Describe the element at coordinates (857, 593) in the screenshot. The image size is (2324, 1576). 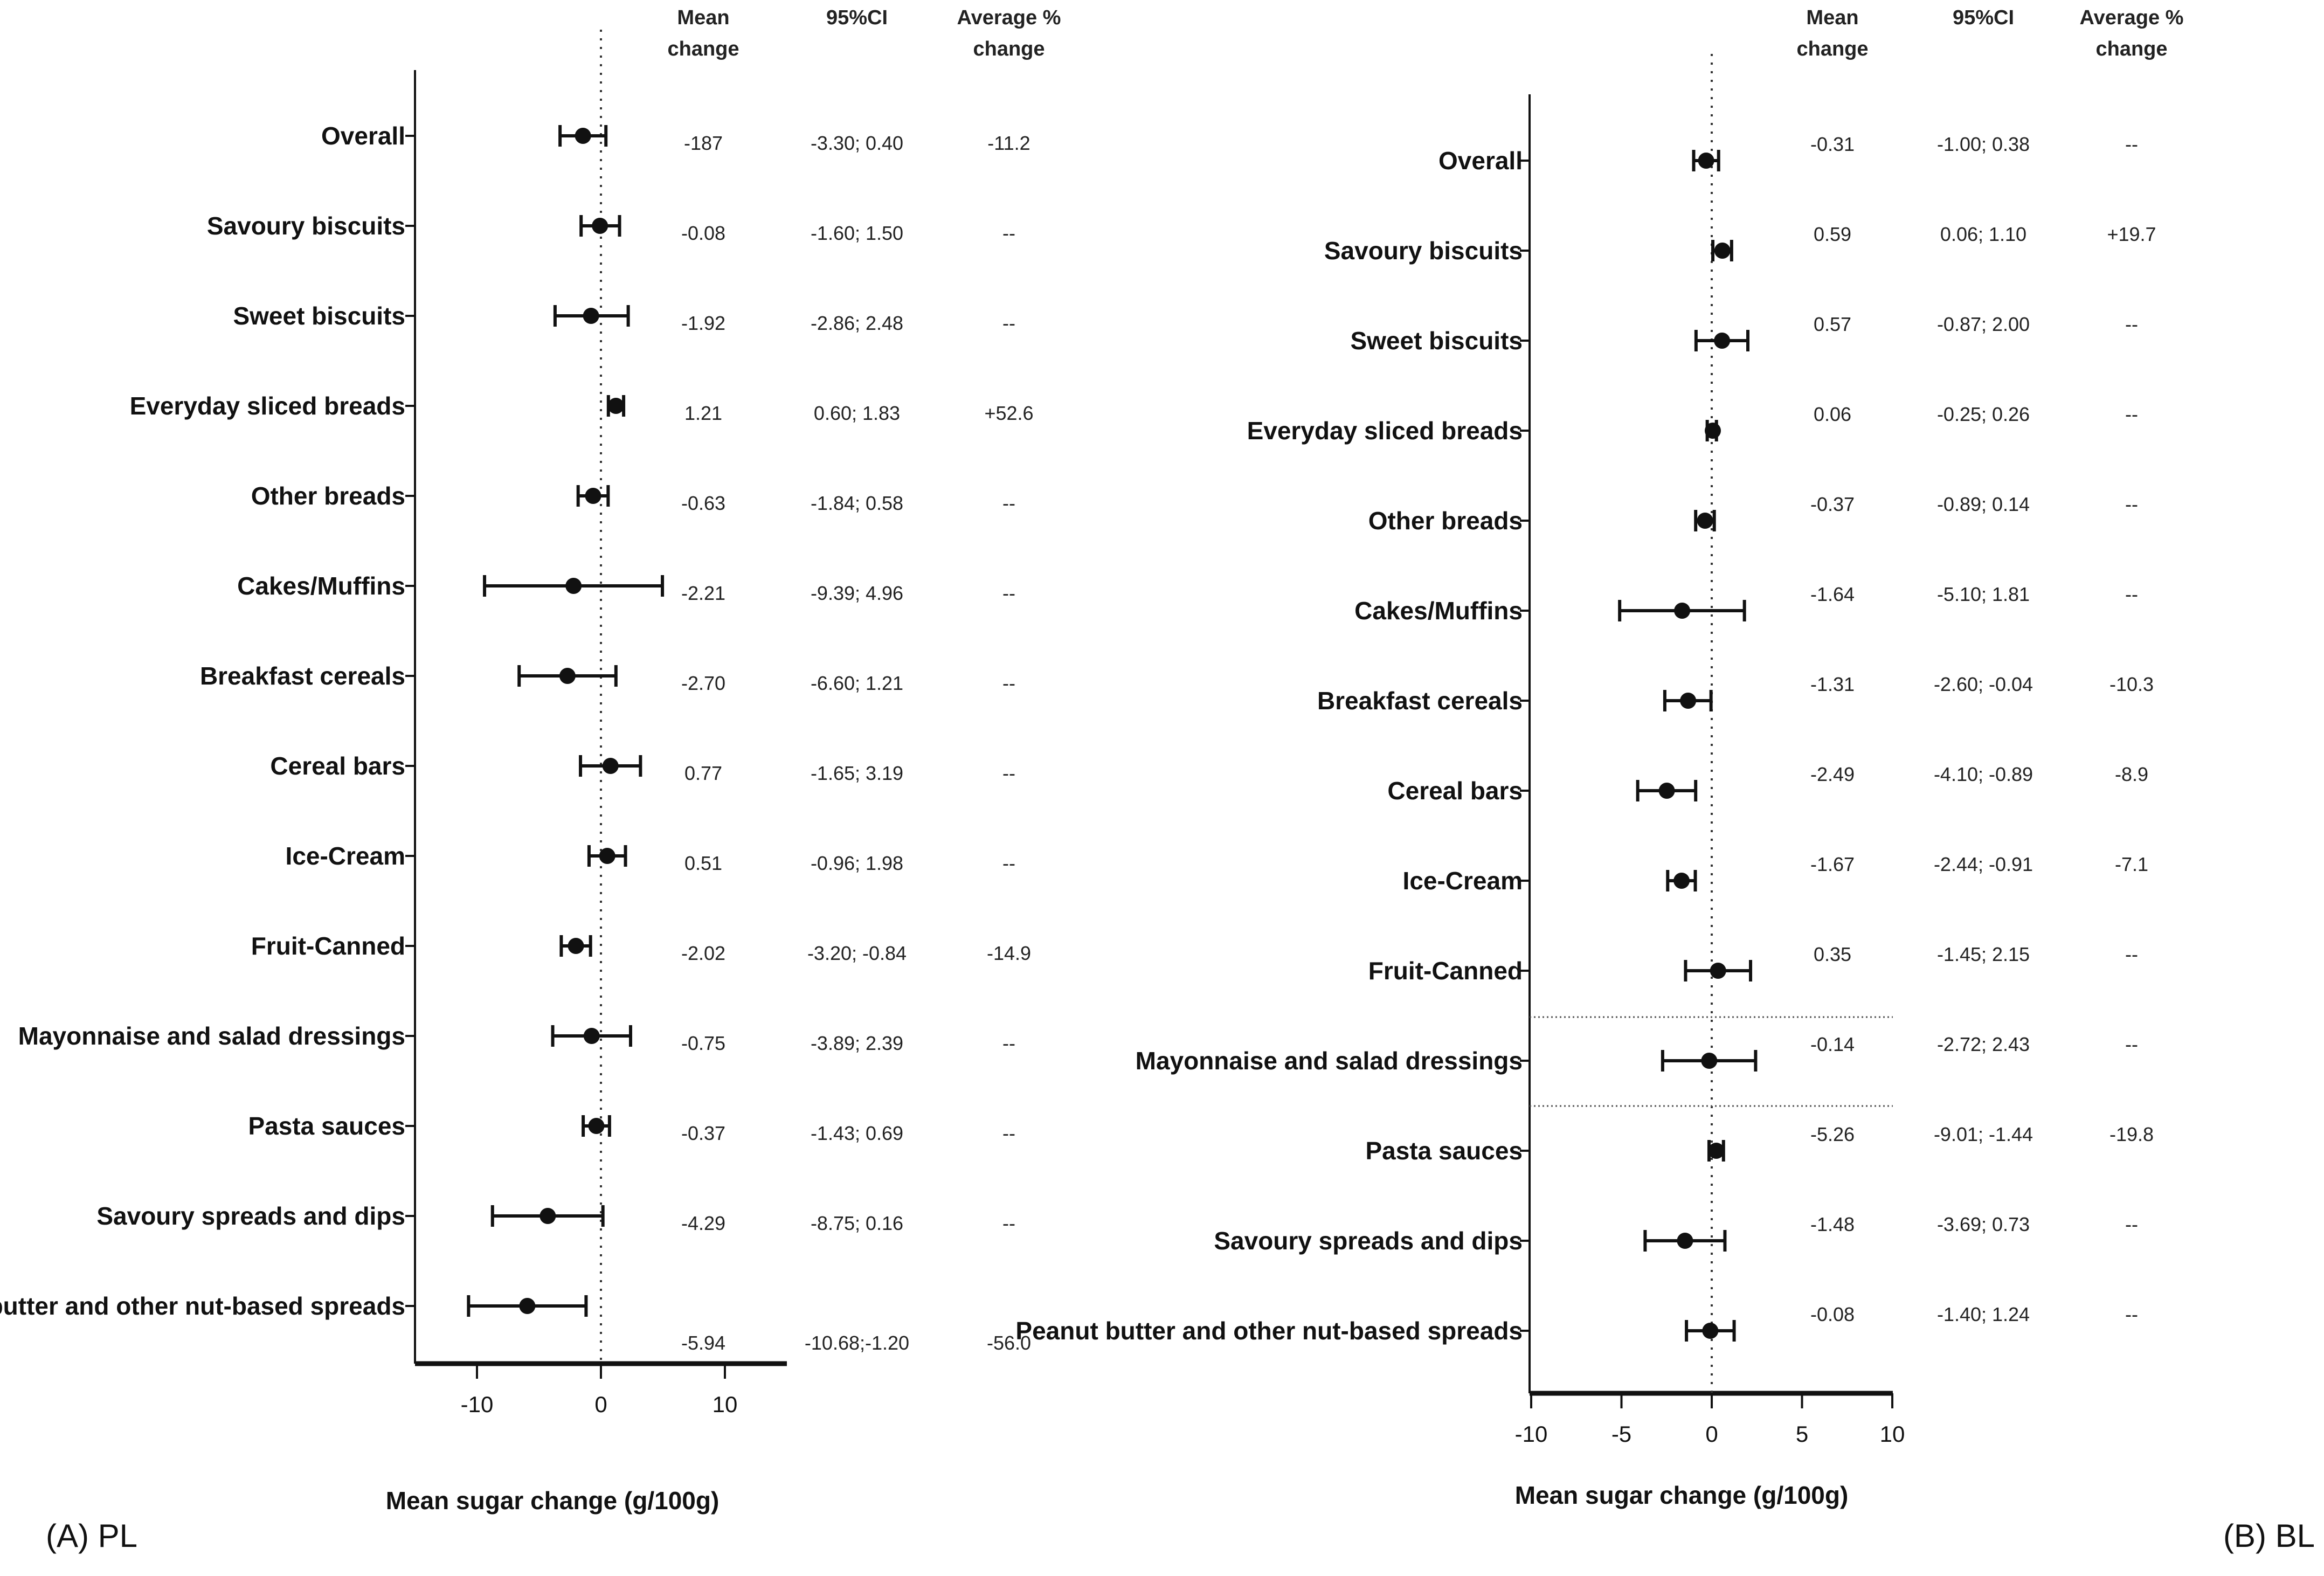
I see `ci-value: -9.39; 4.96` at that location.